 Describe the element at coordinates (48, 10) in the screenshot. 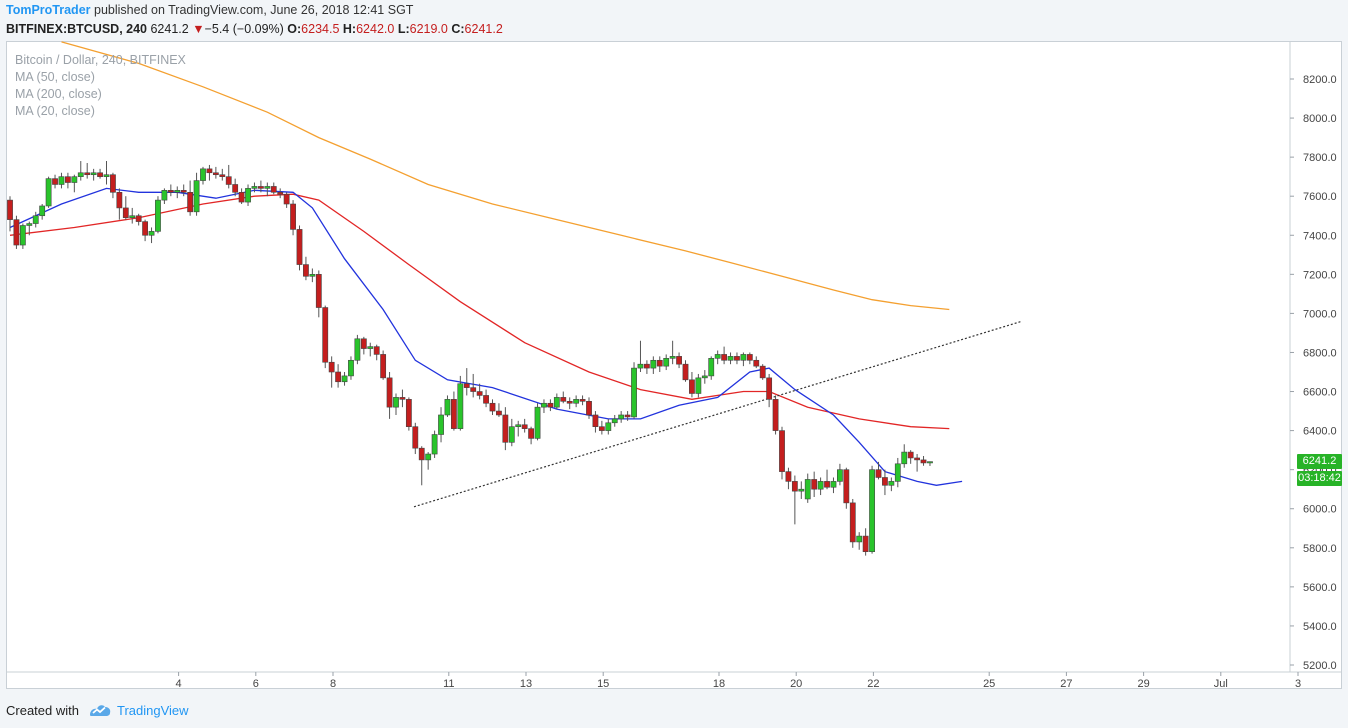

I see `author-link: TomProTrader` at that location.